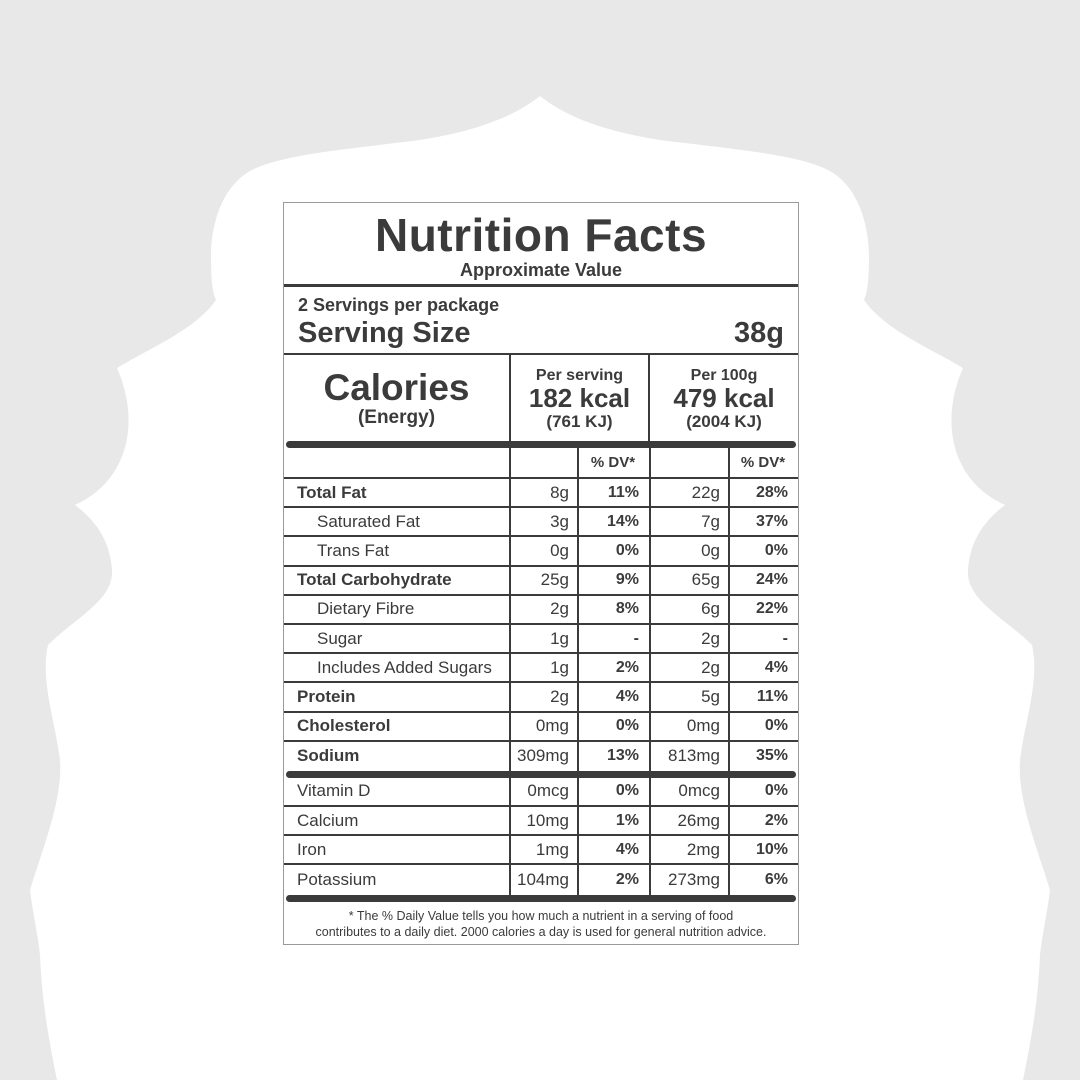 The height and width of the screenshot is (1080, 1080). I want to click on amount-per-100g: 26mg, so click(688, 821).